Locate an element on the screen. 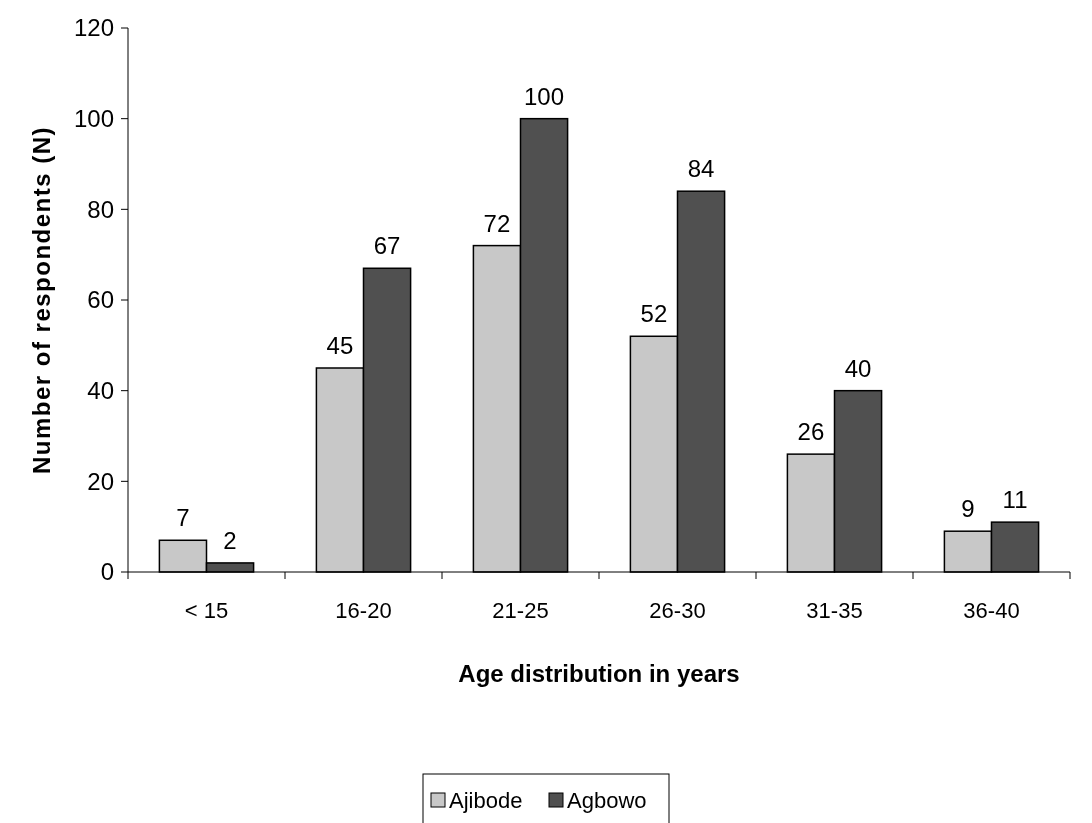 The width and height of the screenshot is (1092, 823). y-axis-title: Number of respondents (N) is located at coordinates (41, 300).